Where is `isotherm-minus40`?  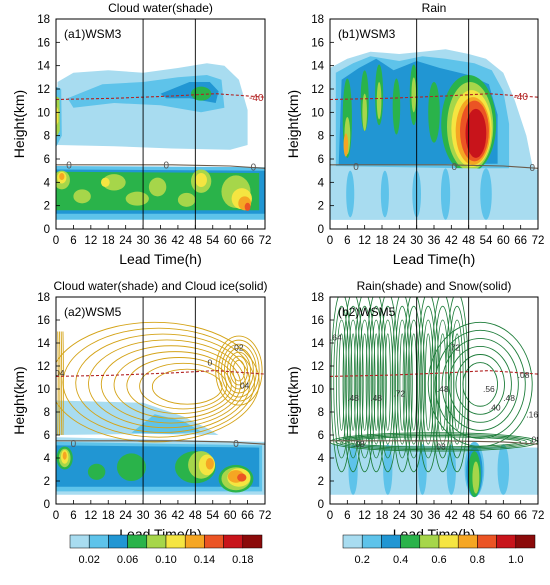
isotherm-minus40 is located at coordinates (160, 373).